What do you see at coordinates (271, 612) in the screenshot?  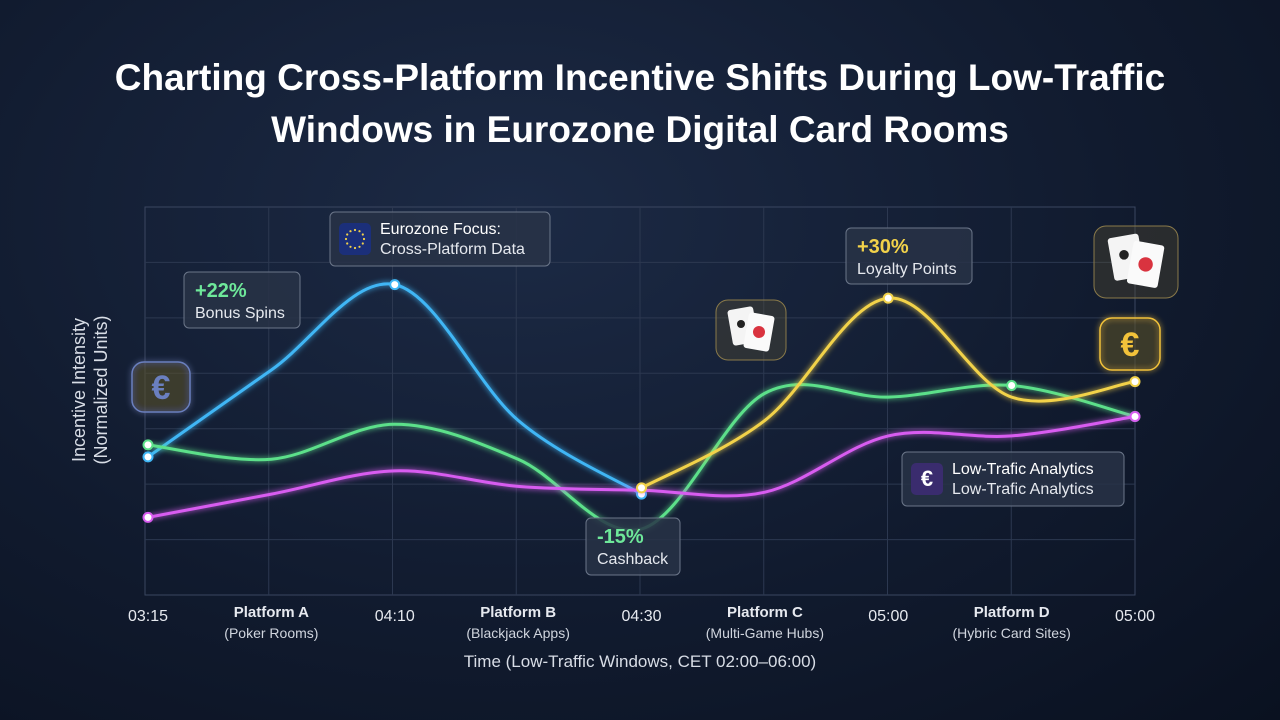 I see `x-tick-label: Platform A` at bounding box center [271, 612].